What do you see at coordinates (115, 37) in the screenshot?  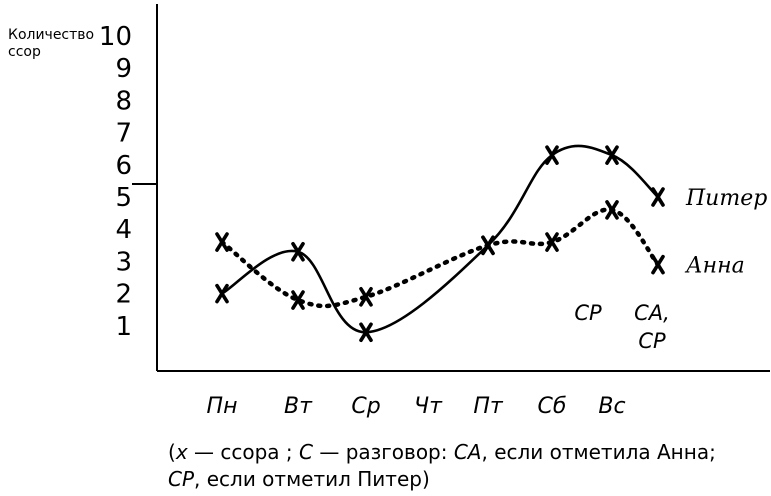 I see `y-tick-label: 10` at bounding box center [115, 37].